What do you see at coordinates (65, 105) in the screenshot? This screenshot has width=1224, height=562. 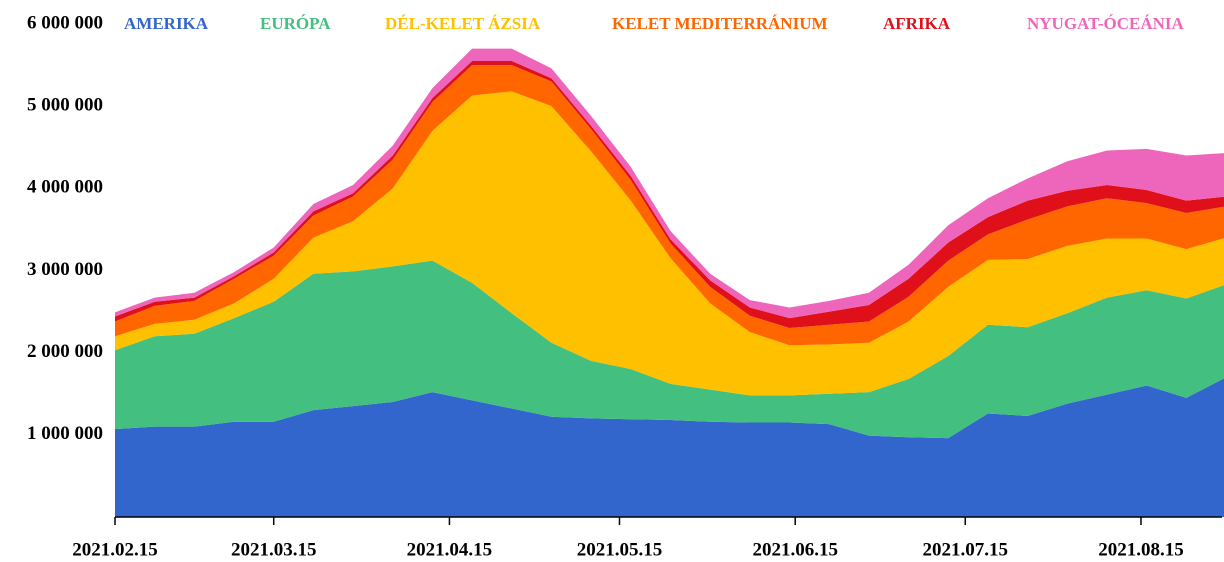 I see `y-tick-label: 5 000 000` at bounding box center [65, 105].